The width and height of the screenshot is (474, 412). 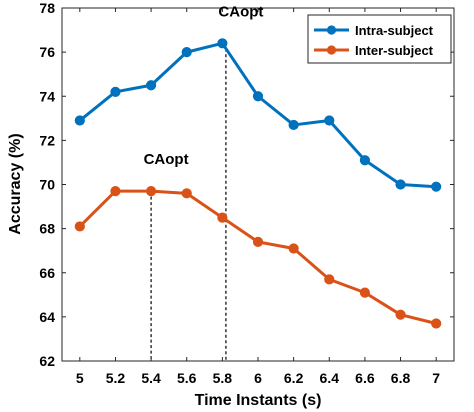 What do you see at coordinates (401, 378) in the screenshot?
I see `x-tick-label: 6.8` at bounding box center [401, 378].